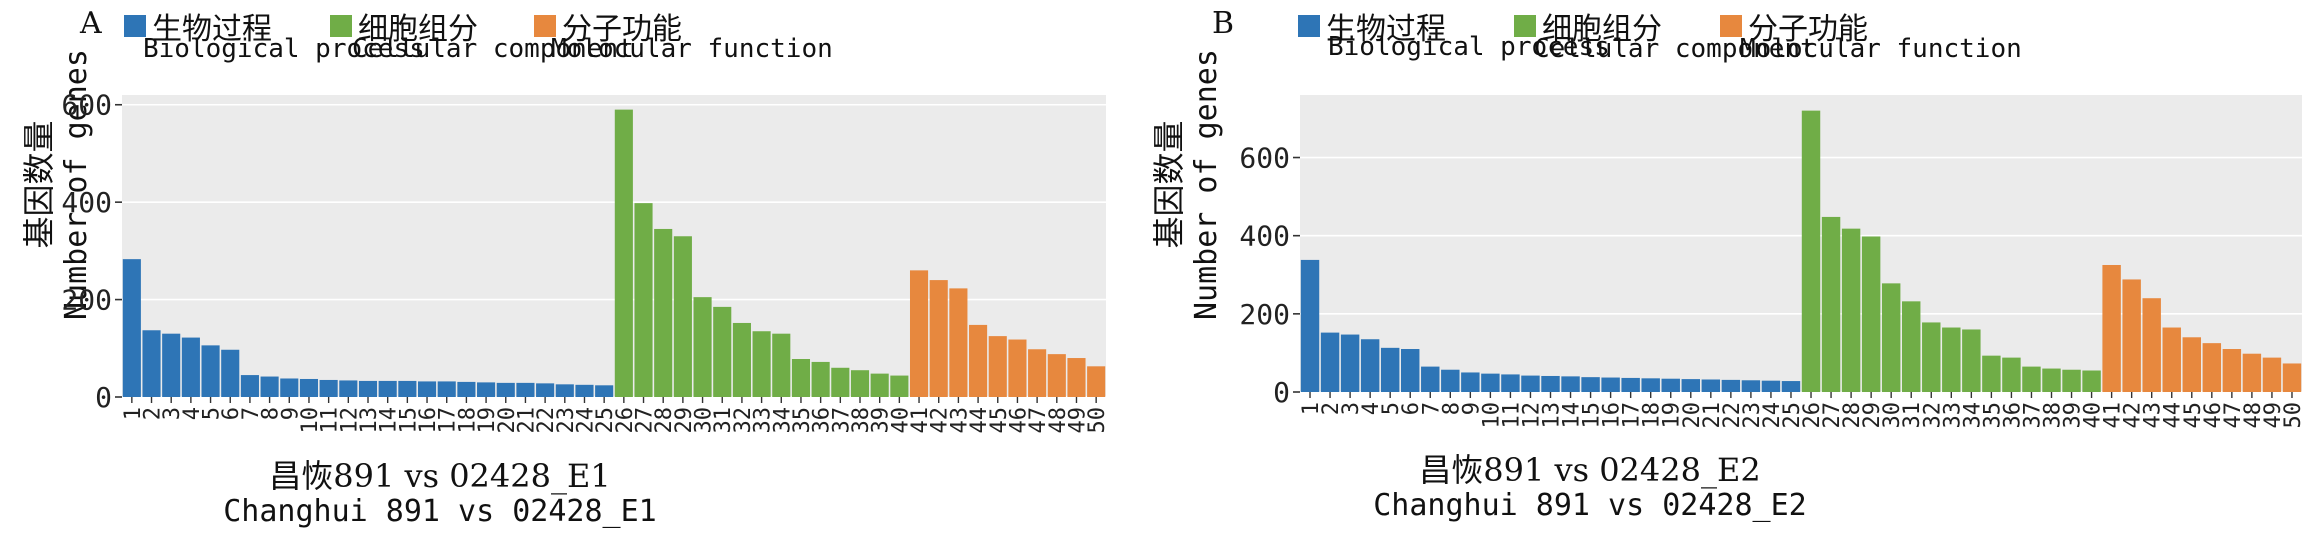 This screenshot has height=535, width=2313. Describe the element at coordinates (440, 511) in the screenshot. I see `x-axis-label-en: Changhui 891 vs 02428_E1` at that location.